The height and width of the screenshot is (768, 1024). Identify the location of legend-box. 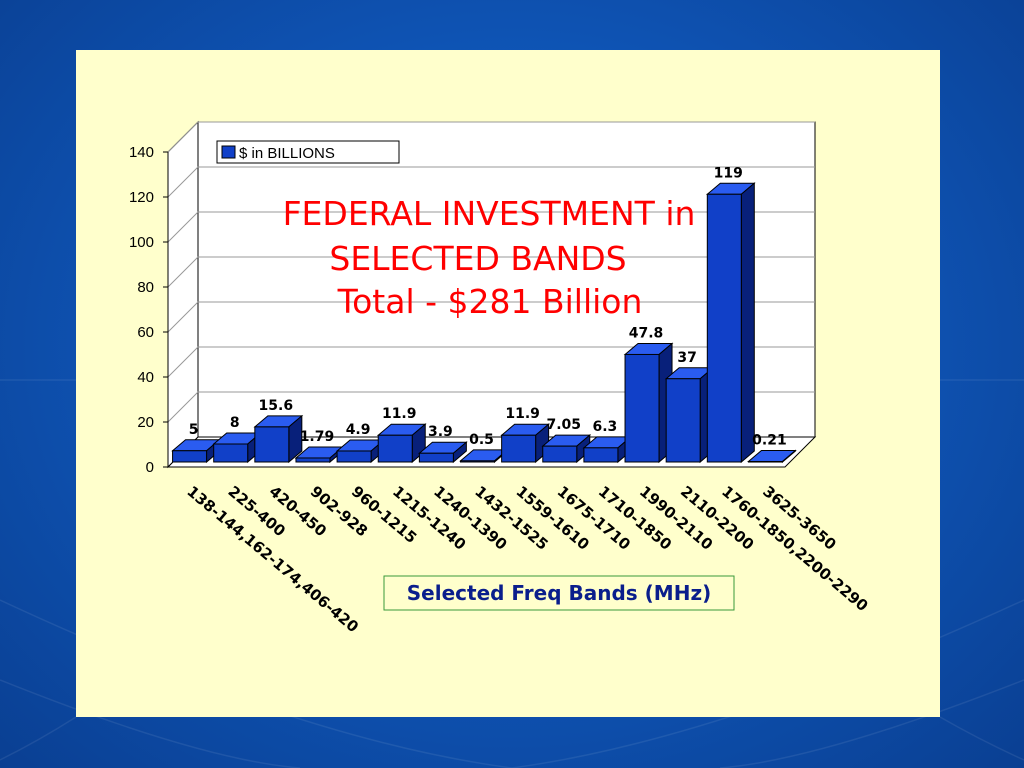
(308, 152).